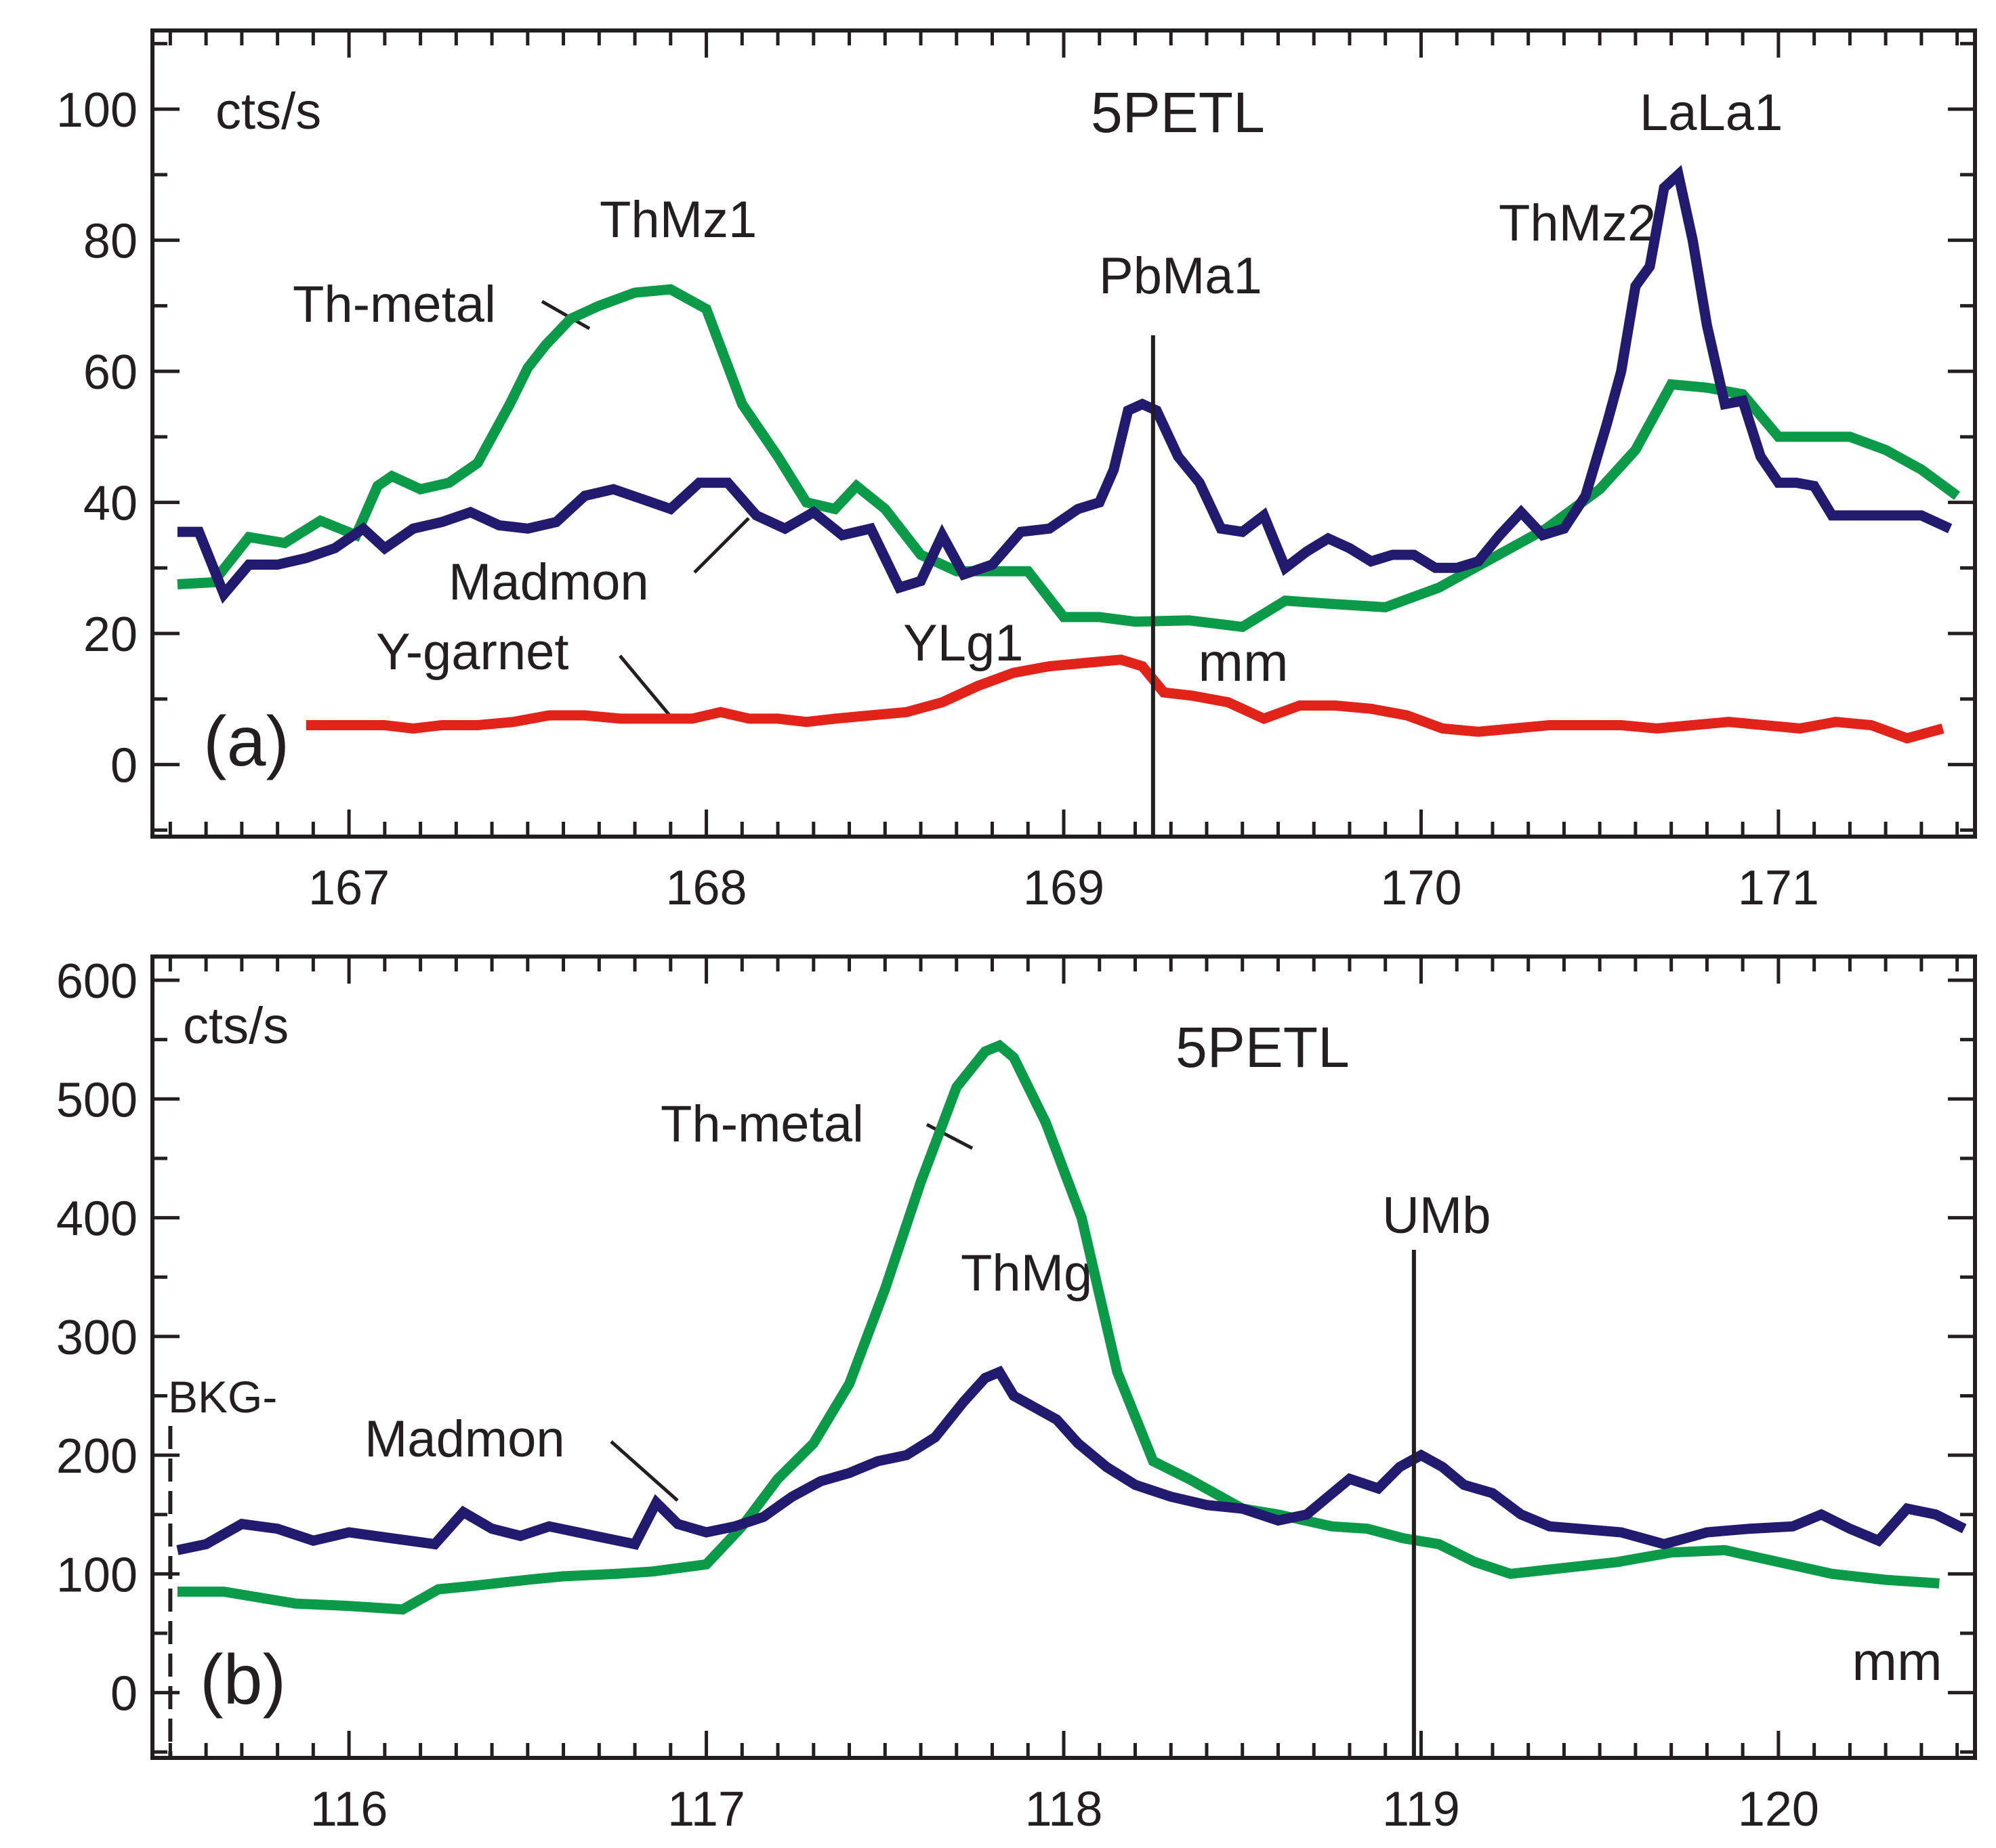 This screenshot has width=1996, height=1848. Describe the element at coordinates (222, 1397) in the screenshot. I see `panel-b-label-bkg: BKG-` at that location.